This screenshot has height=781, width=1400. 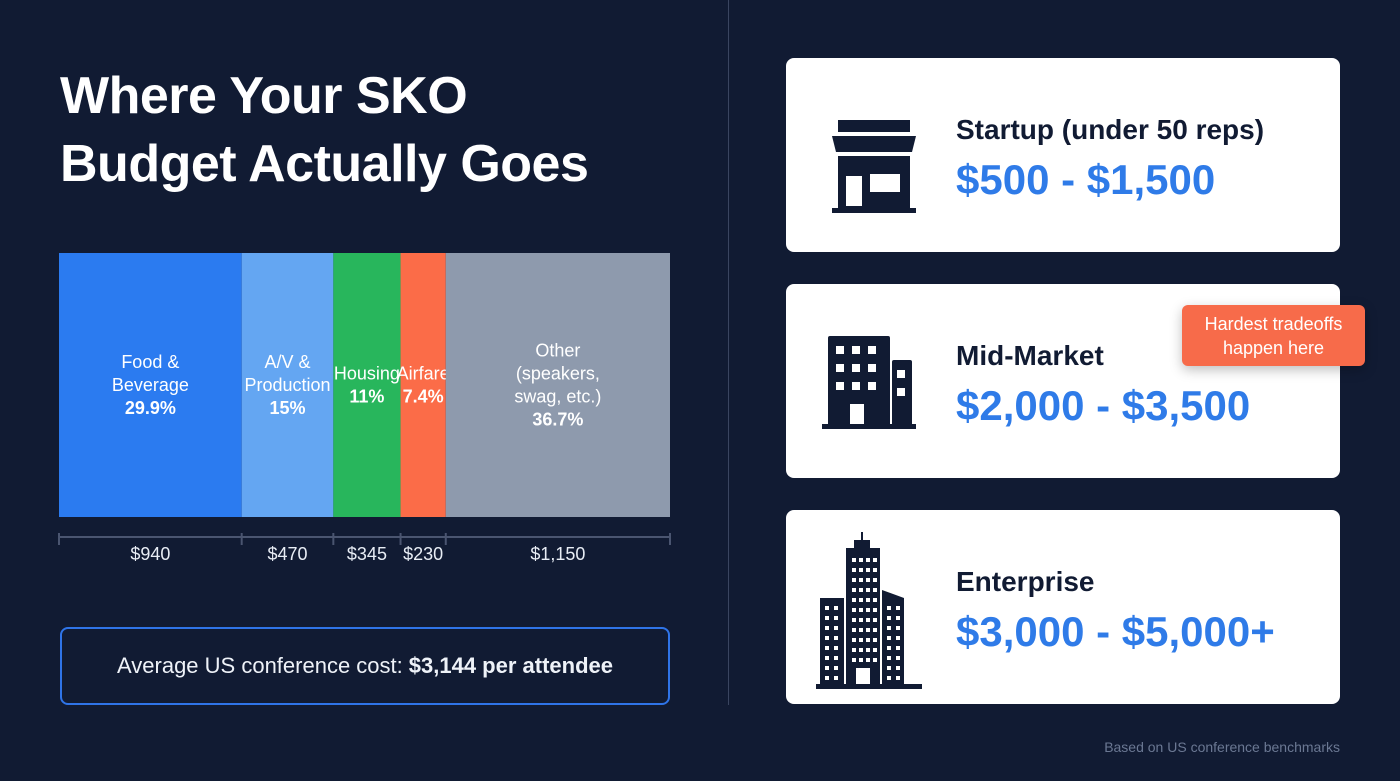 I want to click on callout-badge: Hardest tradeoffs happen here, so click(x=1273, y=335).